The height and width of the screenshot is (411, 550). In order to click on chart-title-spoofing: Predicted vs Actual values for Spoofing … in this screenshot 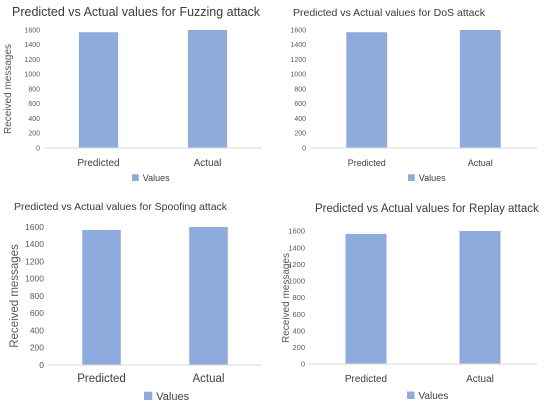, I will do `click(121, 207)`.